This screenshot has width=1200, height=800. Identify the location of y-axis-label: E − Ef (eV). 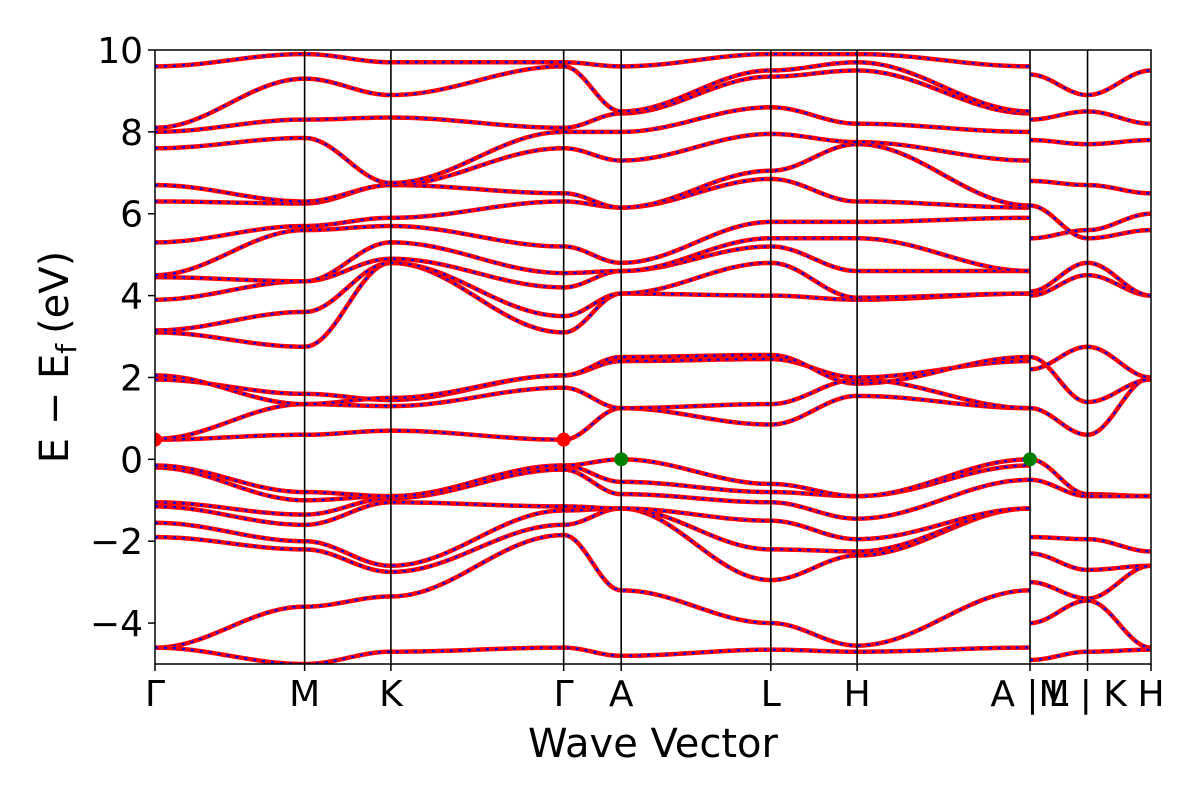
(57, 357).